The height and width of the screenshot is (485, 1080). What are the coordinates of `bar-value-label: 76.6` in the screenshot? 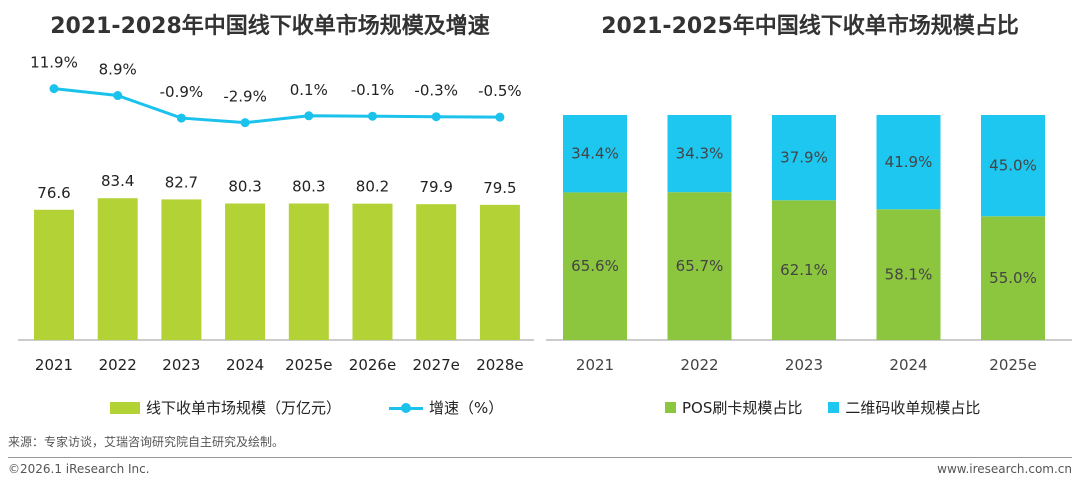 It's located at (53, 193).